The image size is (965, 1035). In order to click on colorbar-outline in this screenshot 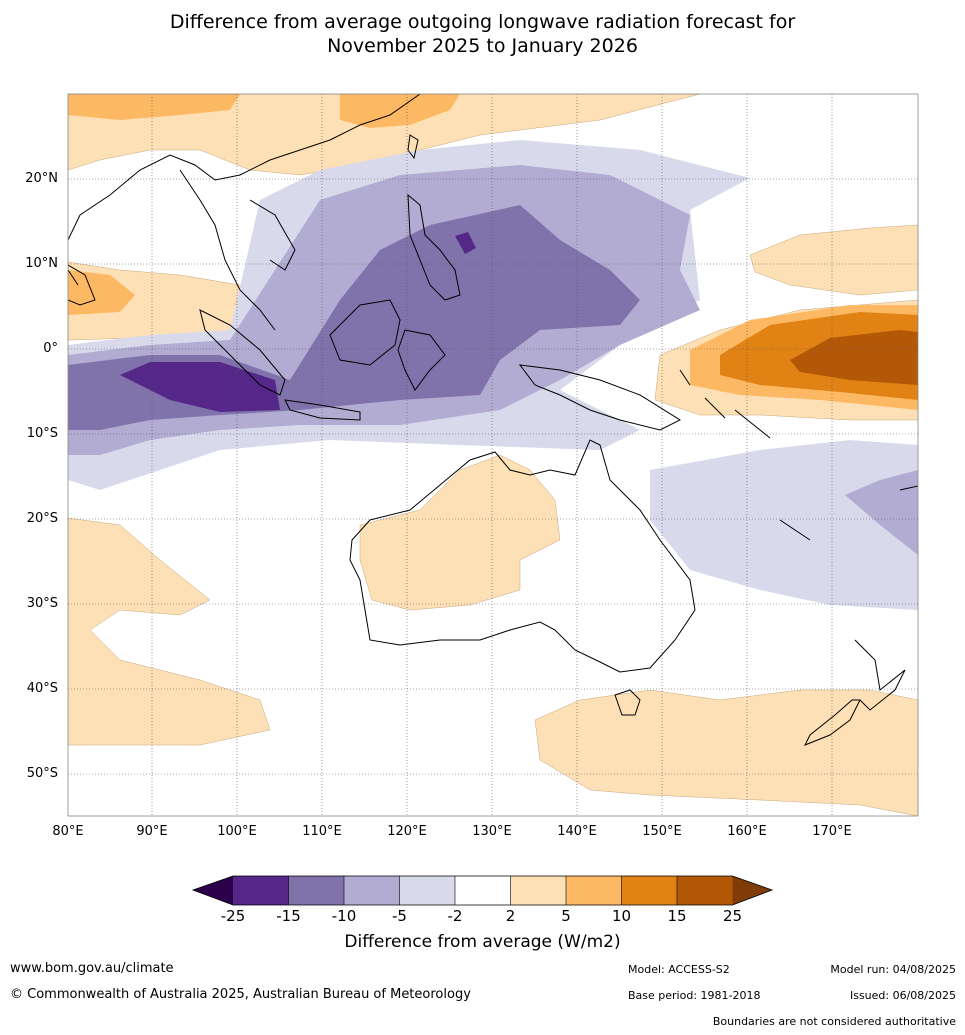, I will do `click(482, 890)`.